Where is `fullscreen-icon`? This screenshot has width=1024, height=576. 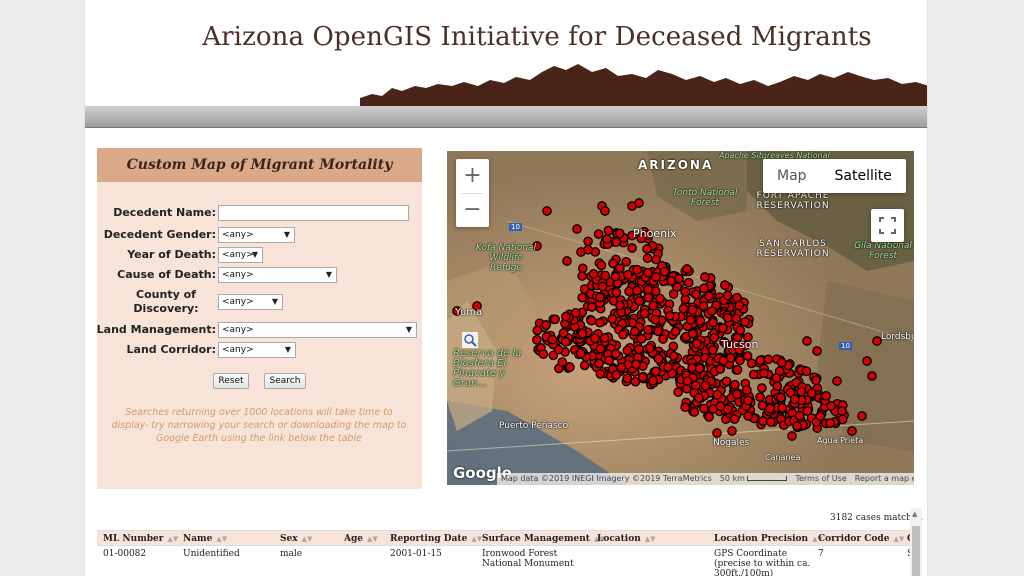 fullscreen-icon is located at coordinates (887, 225).